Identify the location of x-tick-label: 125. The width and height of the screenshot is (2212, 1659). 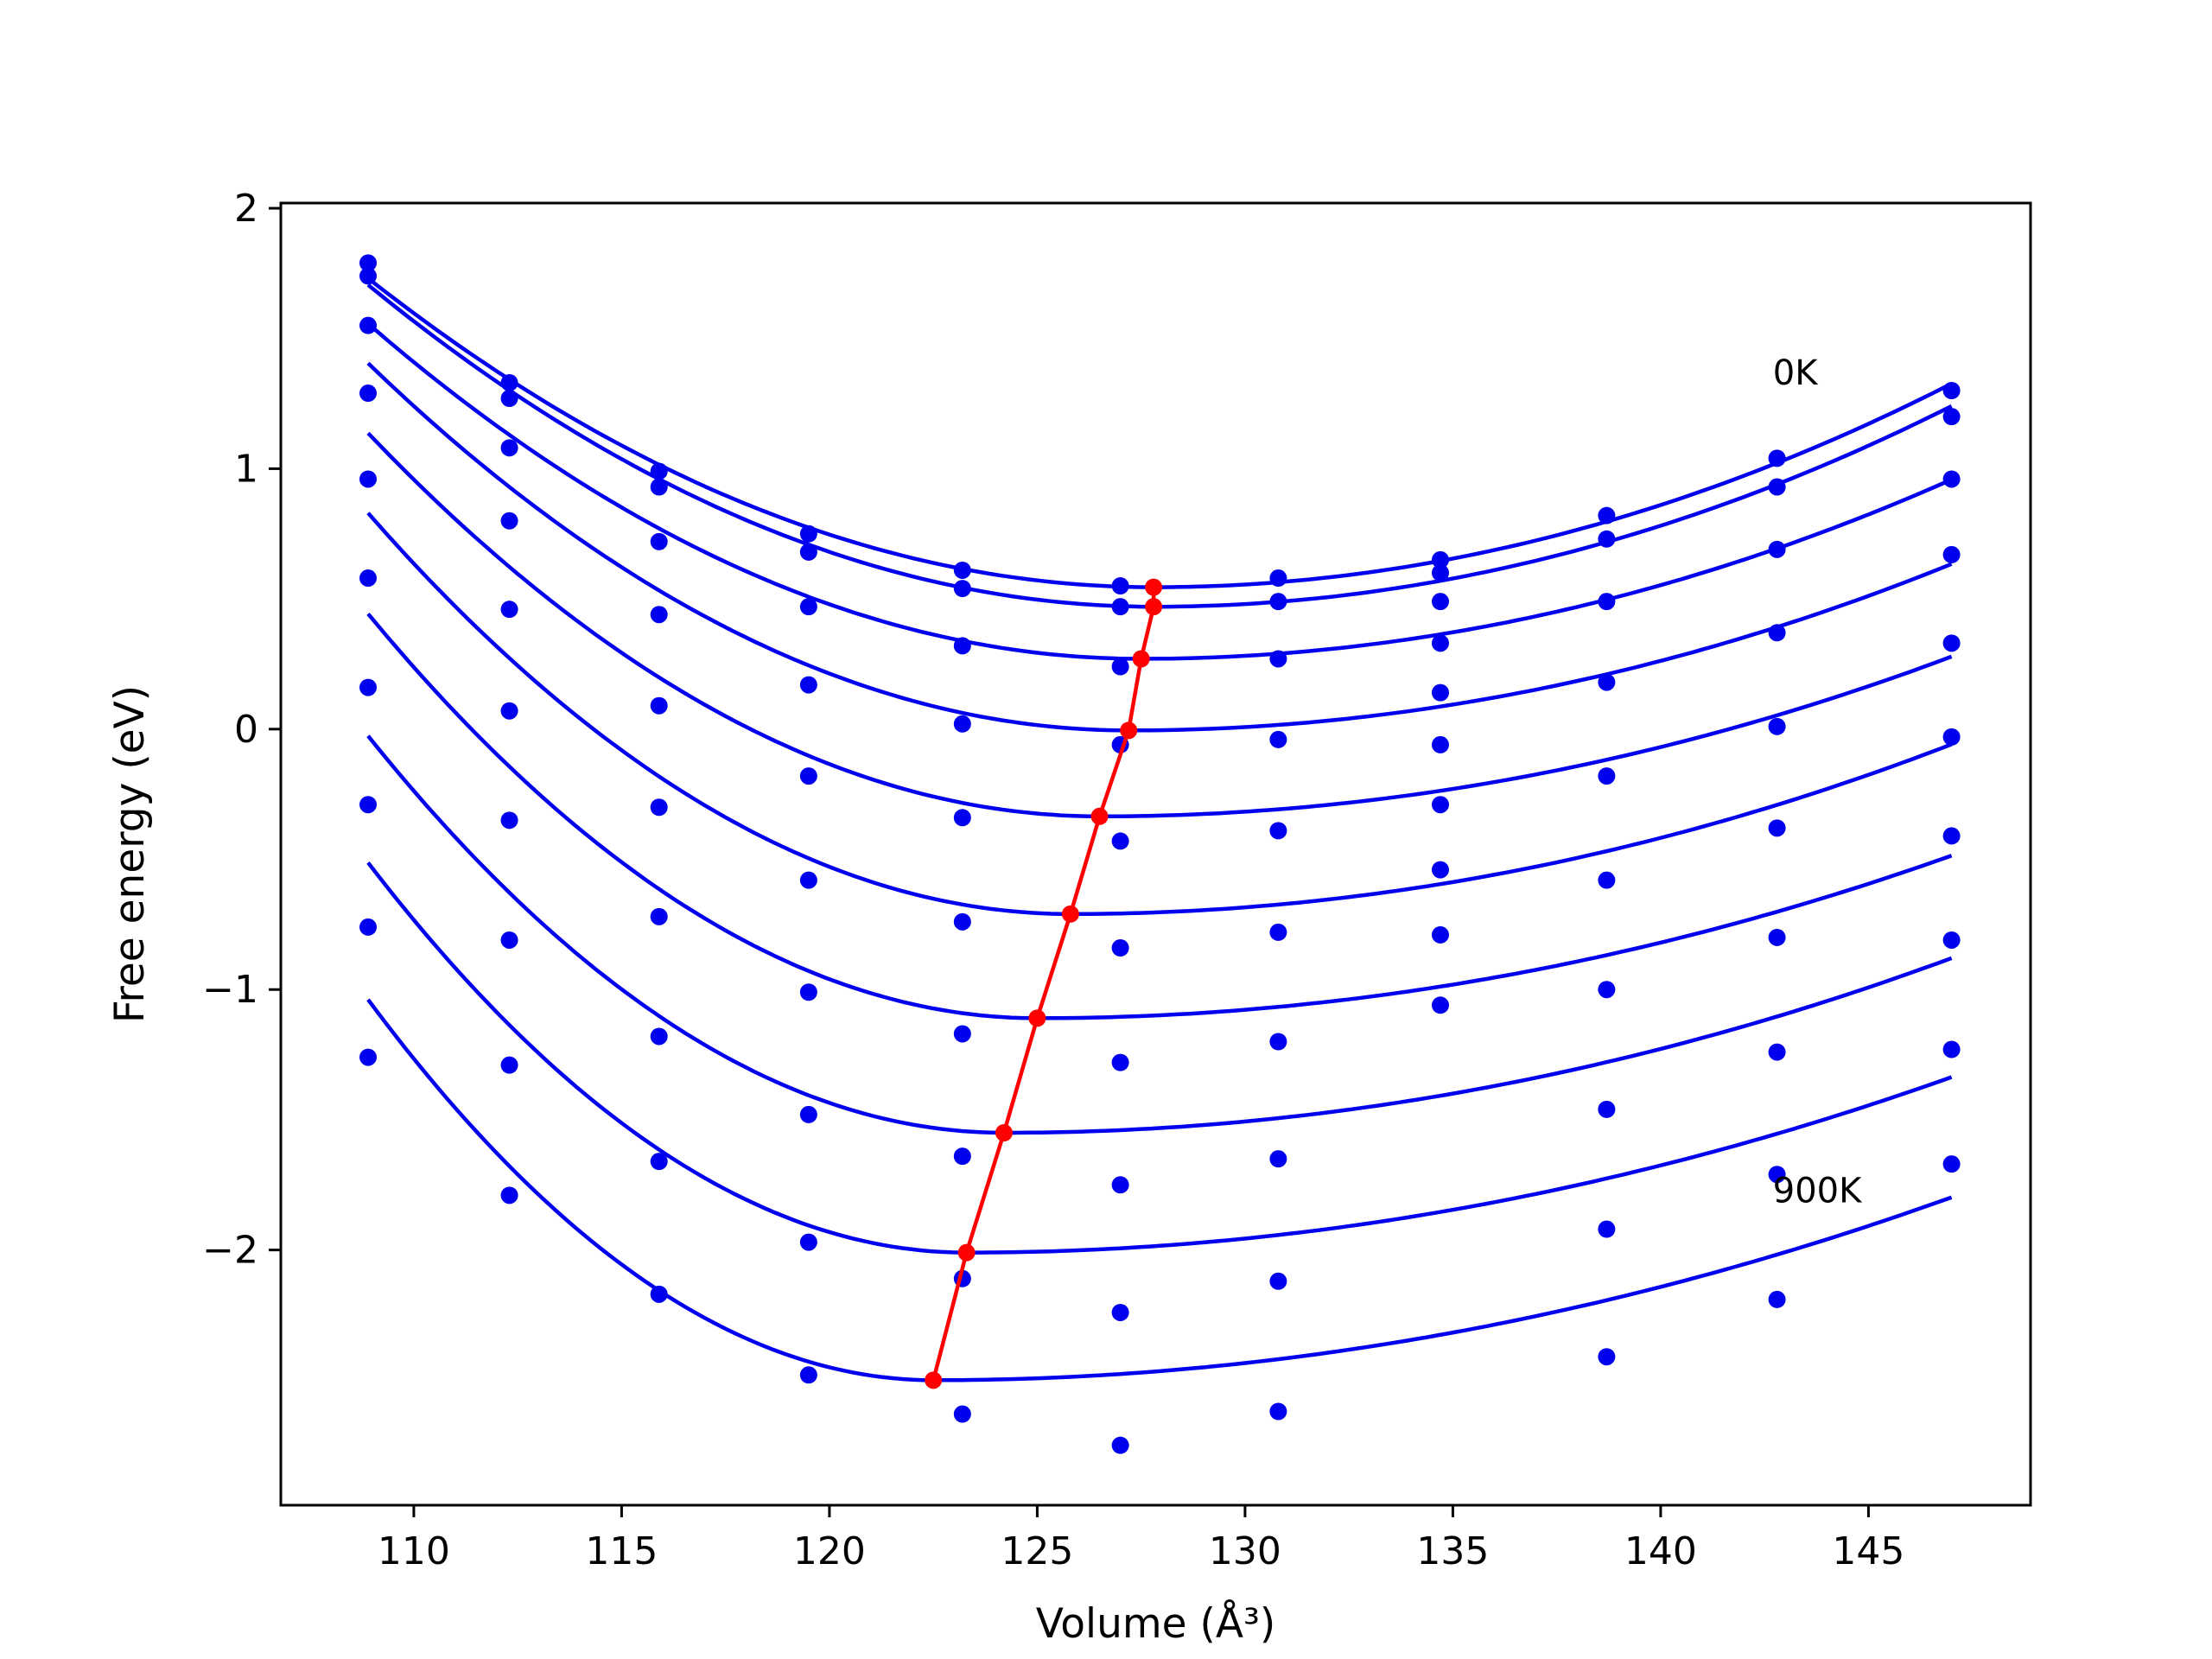
(1037, 1551).